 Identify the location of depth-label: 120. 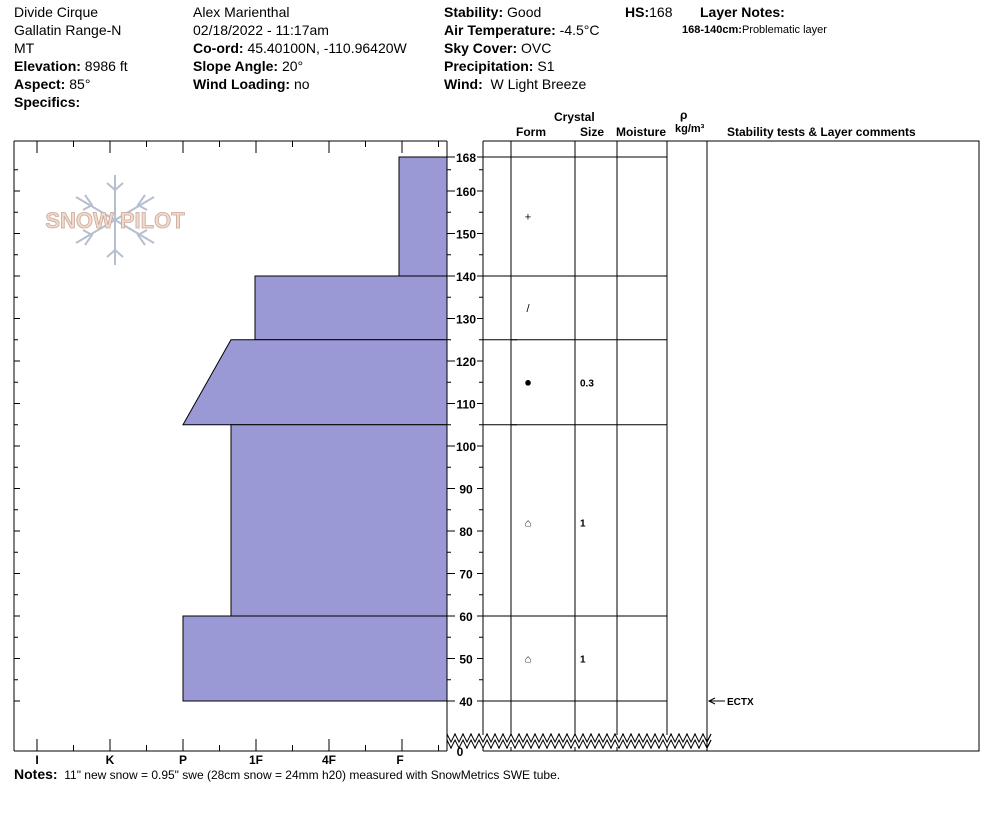
(466, 362).